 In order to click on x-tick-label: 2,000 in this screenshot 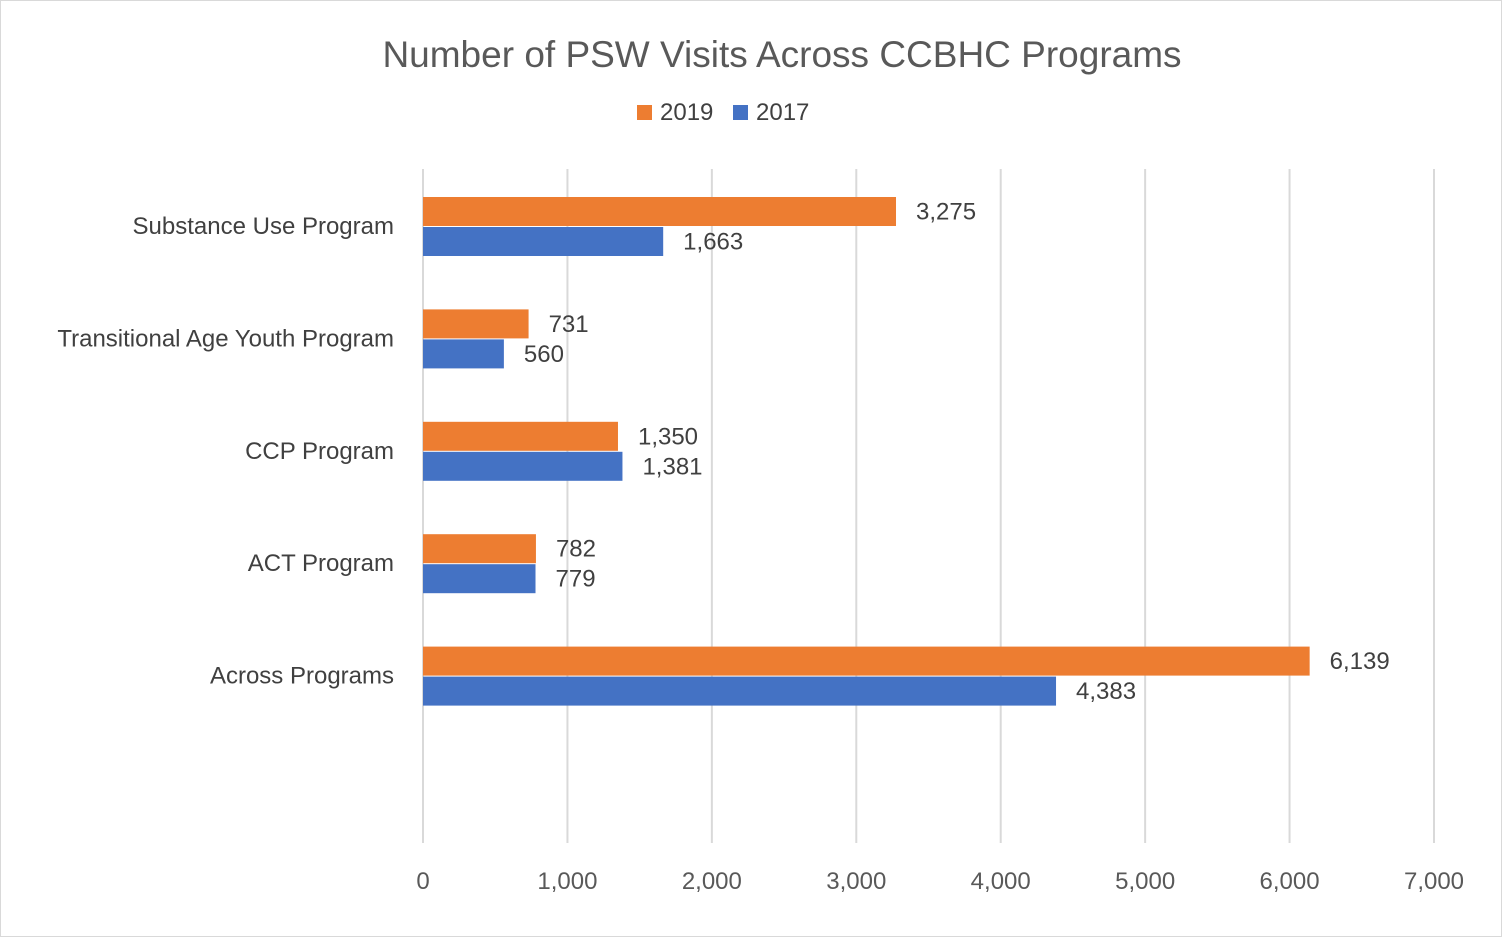, I will do `click(712, 881)`.